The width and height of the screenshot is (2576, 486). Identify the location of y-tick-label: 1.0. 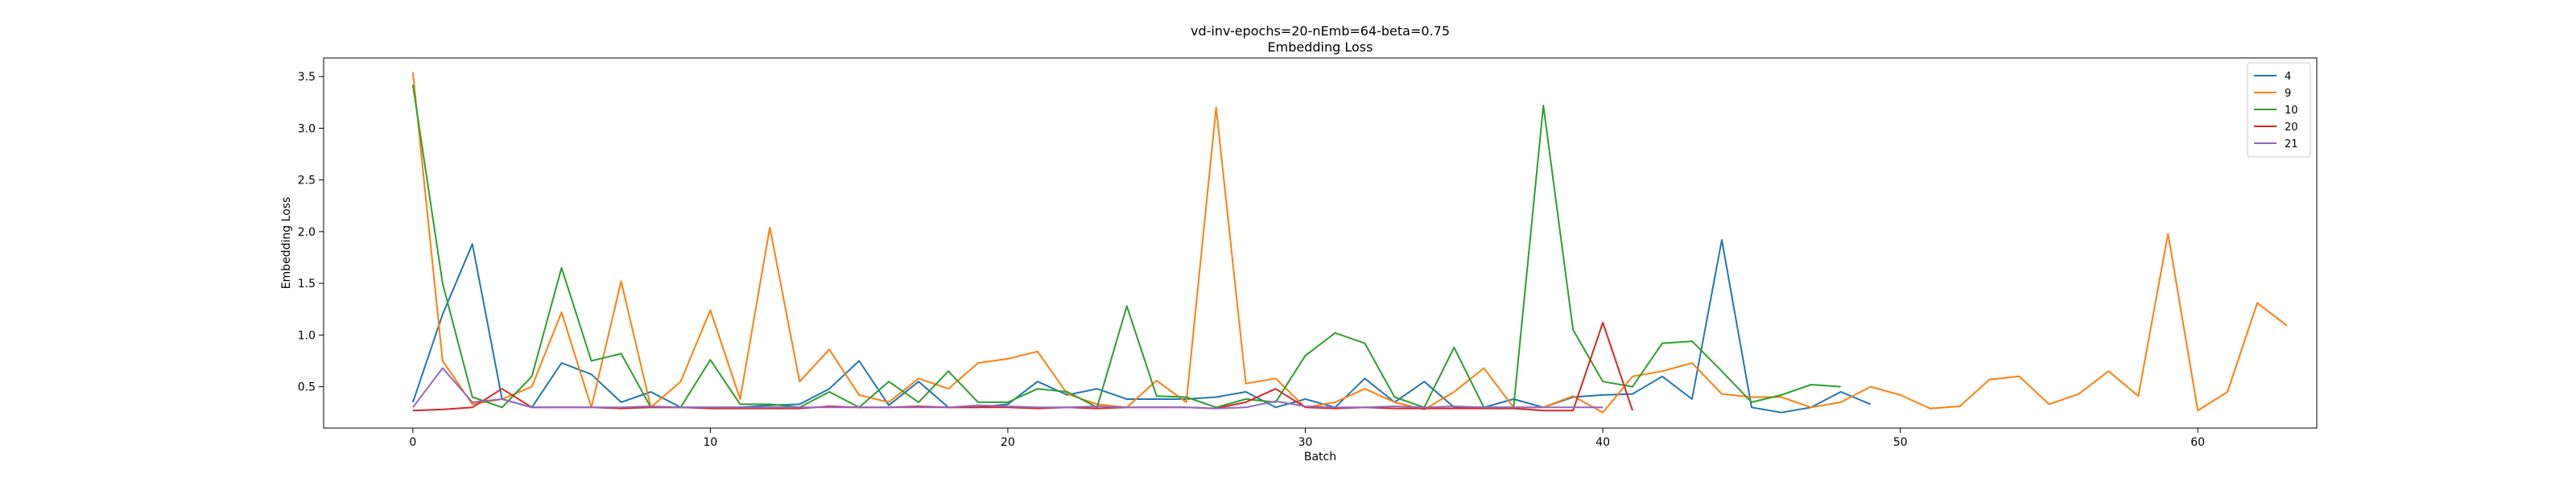
(307, 335).